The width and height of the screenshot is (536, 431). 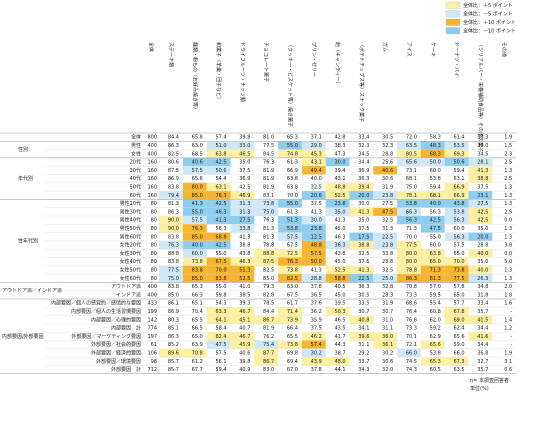 I want to click on row-n: 199, so click(x=152, y=312).